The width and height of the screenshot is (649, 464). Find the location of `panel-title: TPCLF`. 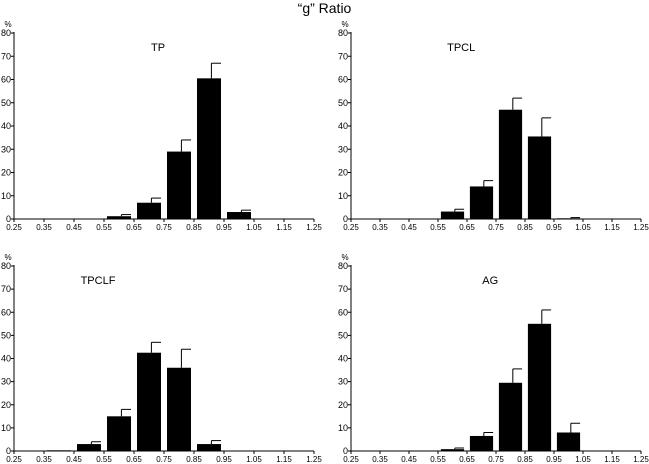

panel-title: TPCLF is located at coordinates (98, 281).